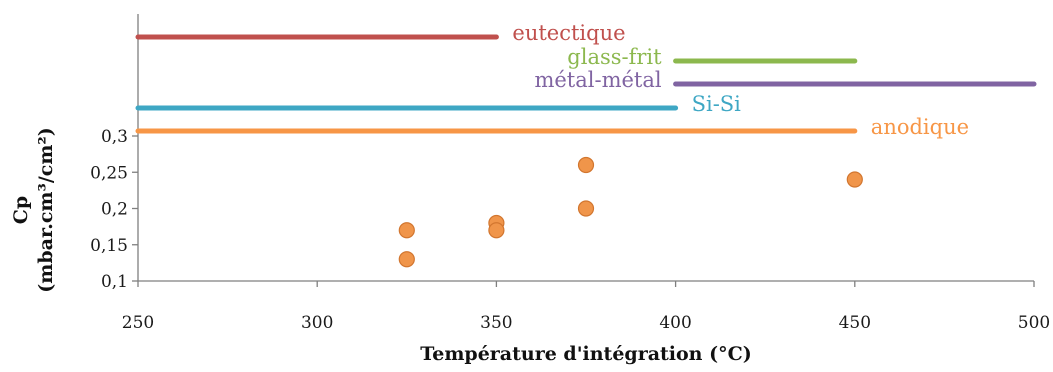 Image resolution: width=1053 pixels, height=372 pixels. Describe the element at coordinates (109, 246) in the screenshot. I see `y-tick-label: 0,15` at that location.